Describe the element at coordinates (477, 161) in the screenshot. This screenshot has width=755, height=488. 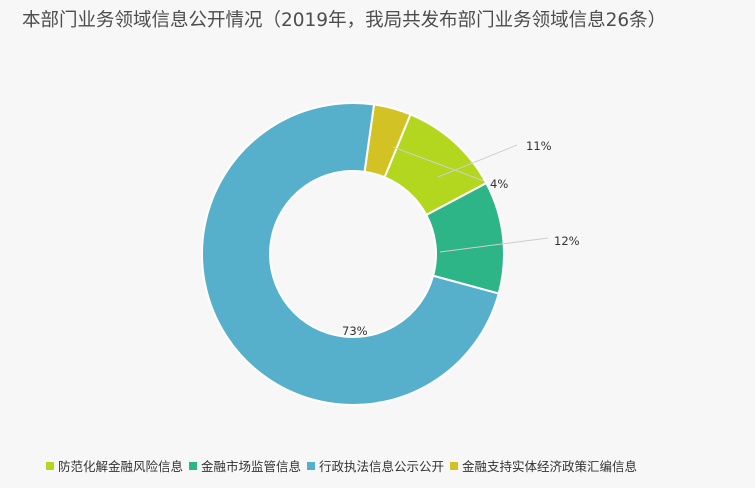
I see `leader-line-financial-risk` at that location.